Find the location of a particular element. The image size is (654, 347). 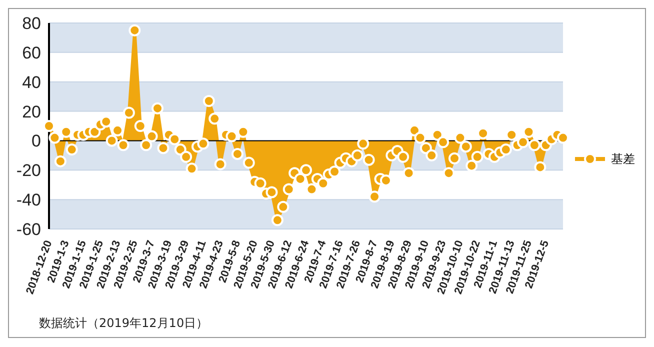

y-tick-label: -40 is located at coordinates (28, 200).